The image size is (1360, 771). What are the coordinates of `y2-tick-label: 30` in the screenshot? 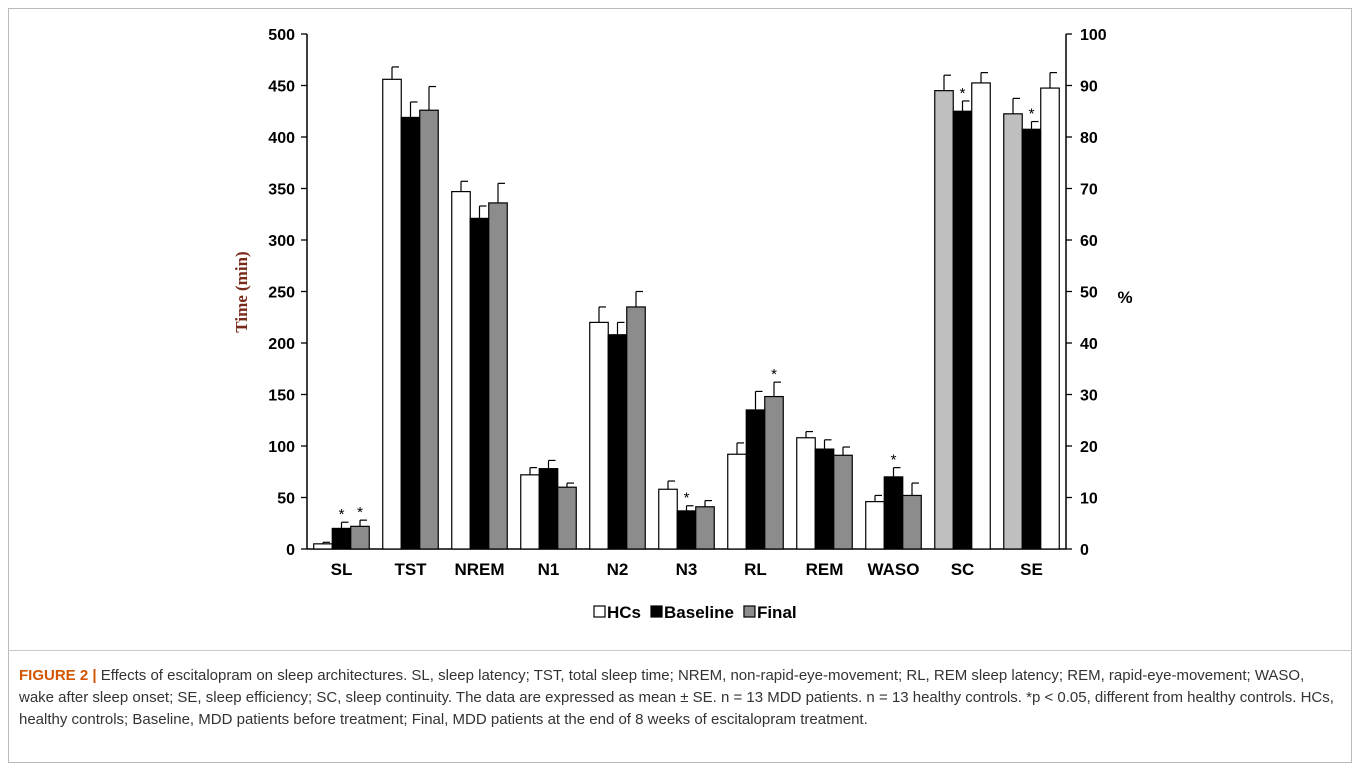 It's located at (1089, 396).